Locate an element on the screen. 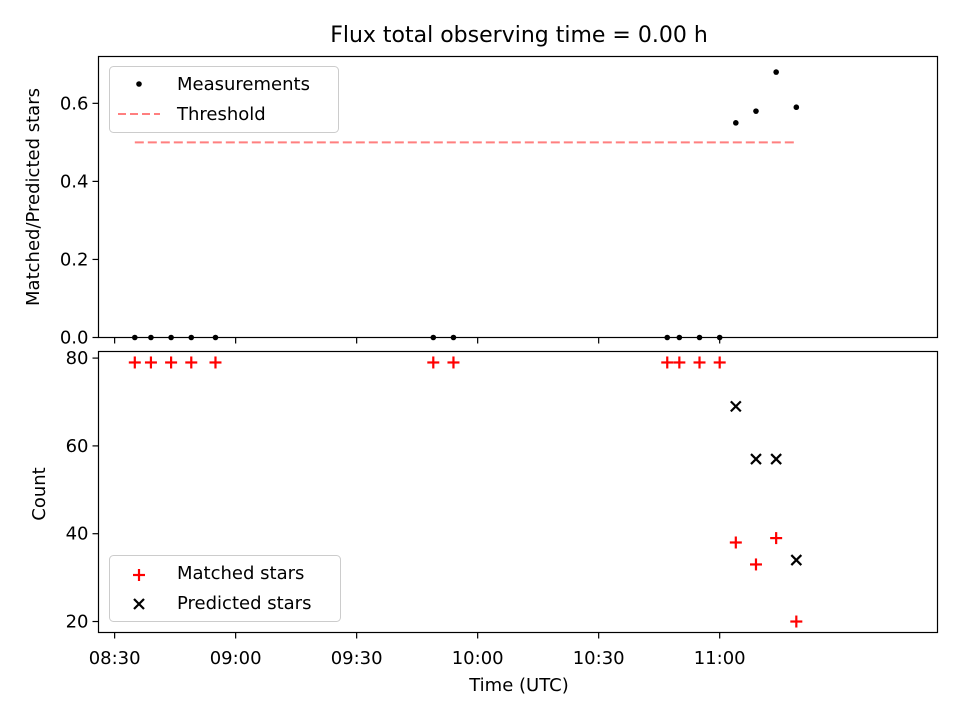  top-legend-box is located at coordinates (224, 99).